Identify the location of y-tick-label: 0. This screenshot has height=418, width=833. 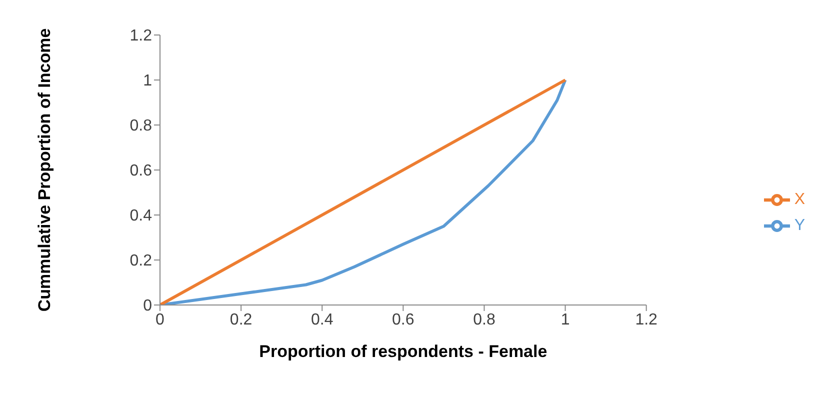
(147, 306).